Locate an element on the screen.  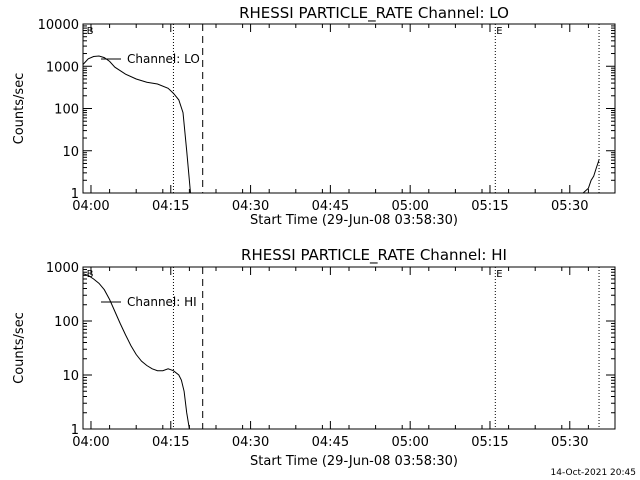
y-tick-label: 10000 is located at coordinates (58, 25).